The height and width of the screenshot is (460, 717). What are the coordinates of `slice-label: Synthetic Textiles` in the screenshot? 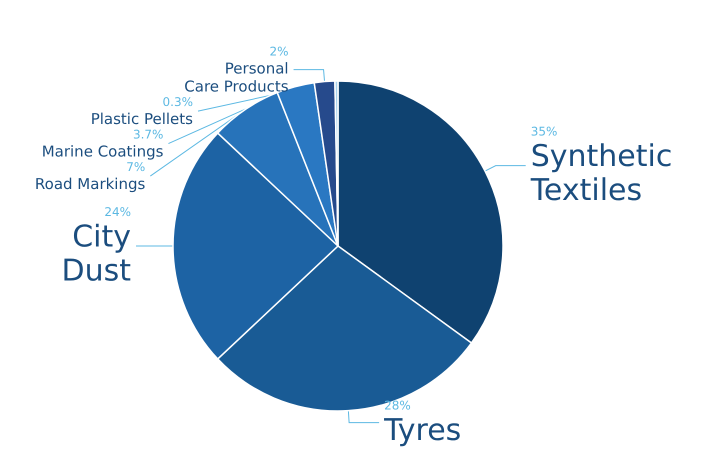 It's located at (601, 173).